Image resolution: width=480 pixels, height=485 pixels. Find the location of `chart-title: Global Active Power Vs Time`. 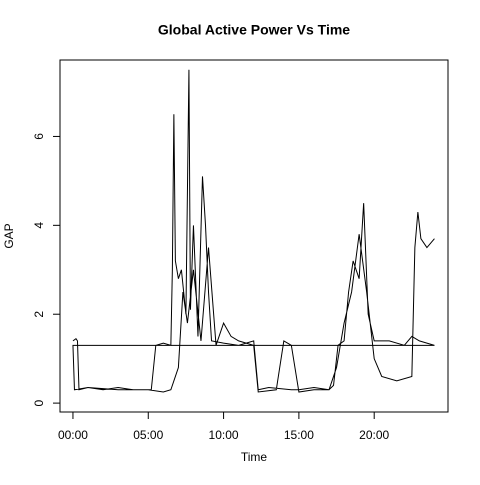

chart-title: Global Active Power Vs Time is located at coordinates (254, 30).